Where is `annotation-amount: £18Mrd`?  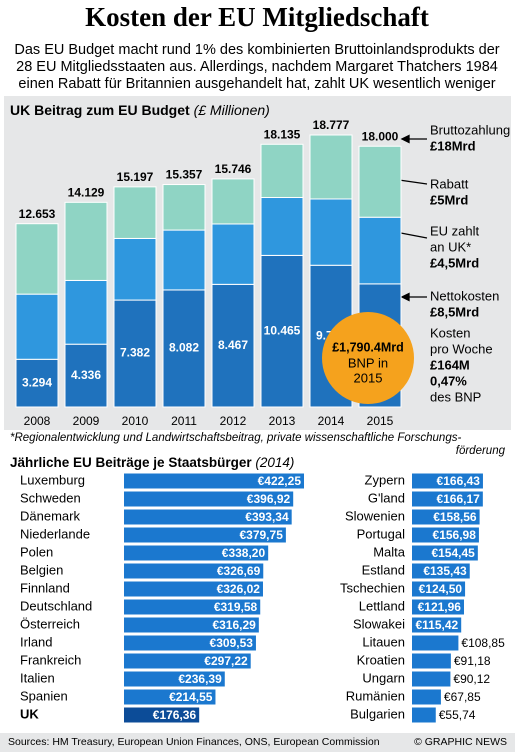
annotation-amount: £18Mrd is located at coordinates (453, 145).